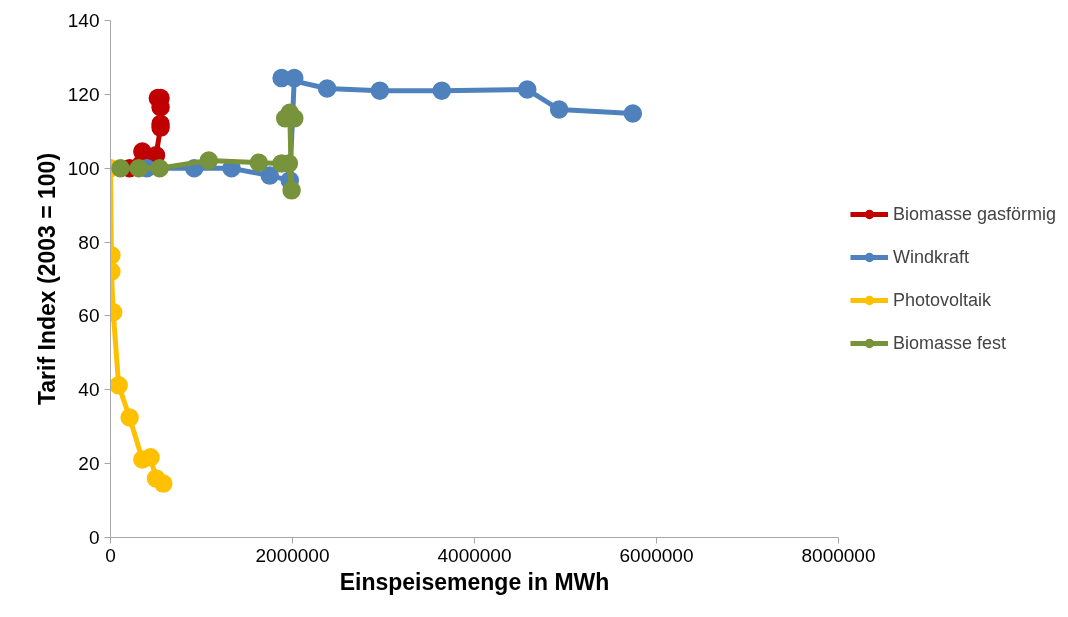  Describe the element at coordinates (974, 214) in the screenshot. I see `legend-label: Biomasse gasförmig` at that location.